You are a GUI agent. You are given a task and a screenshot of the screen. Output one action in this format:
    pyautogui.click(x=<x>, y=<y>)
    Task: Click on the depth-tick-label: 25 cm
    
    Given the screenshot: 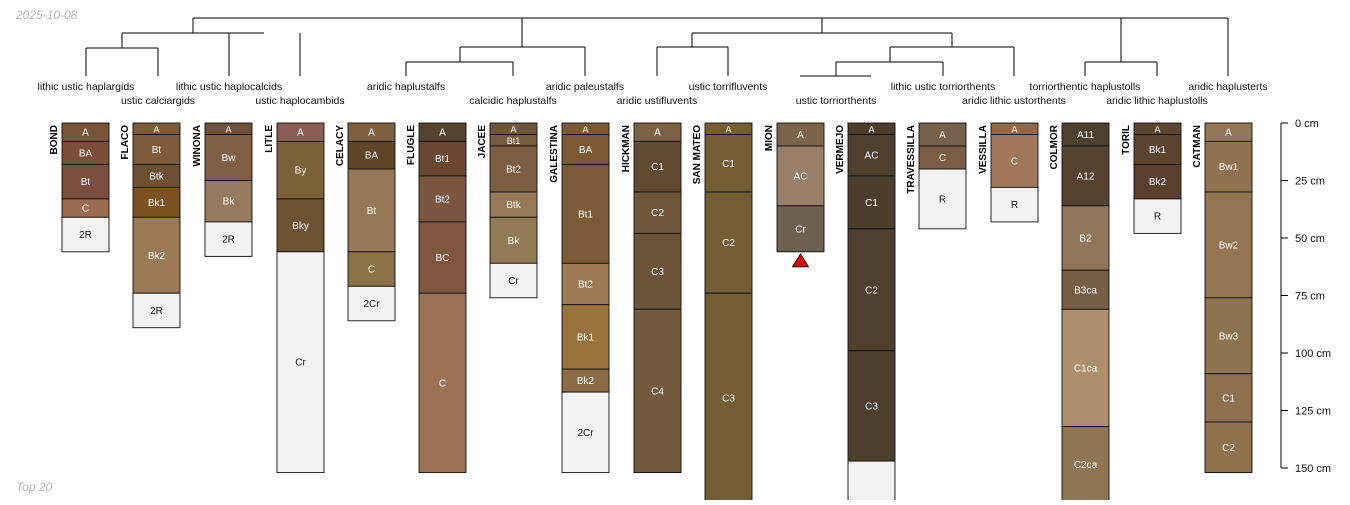 What is the action you would take?
    pyautogui.click(x=1310, y=182)
    